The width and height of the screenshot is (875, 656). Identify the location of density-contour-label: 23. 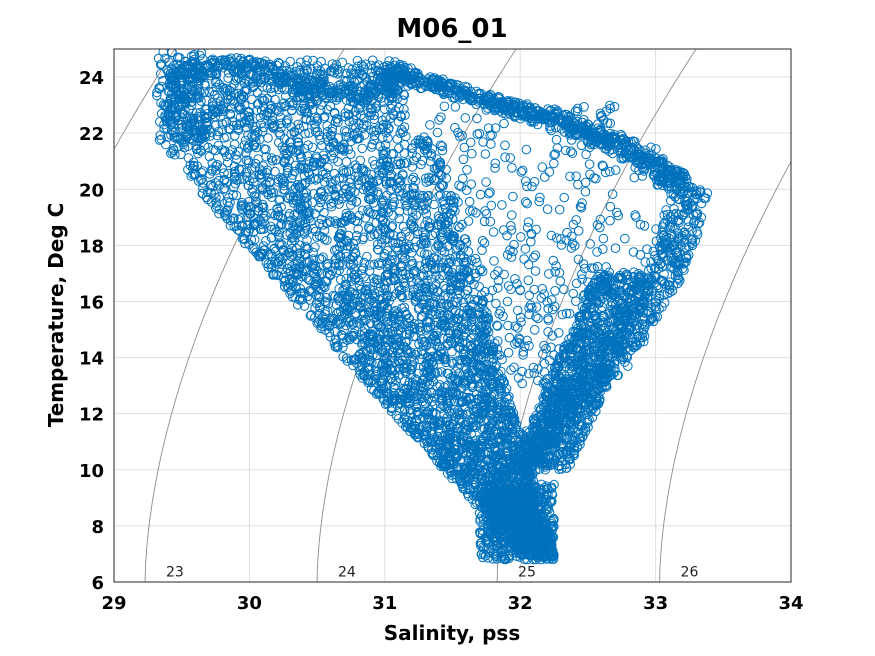
(175, 572).